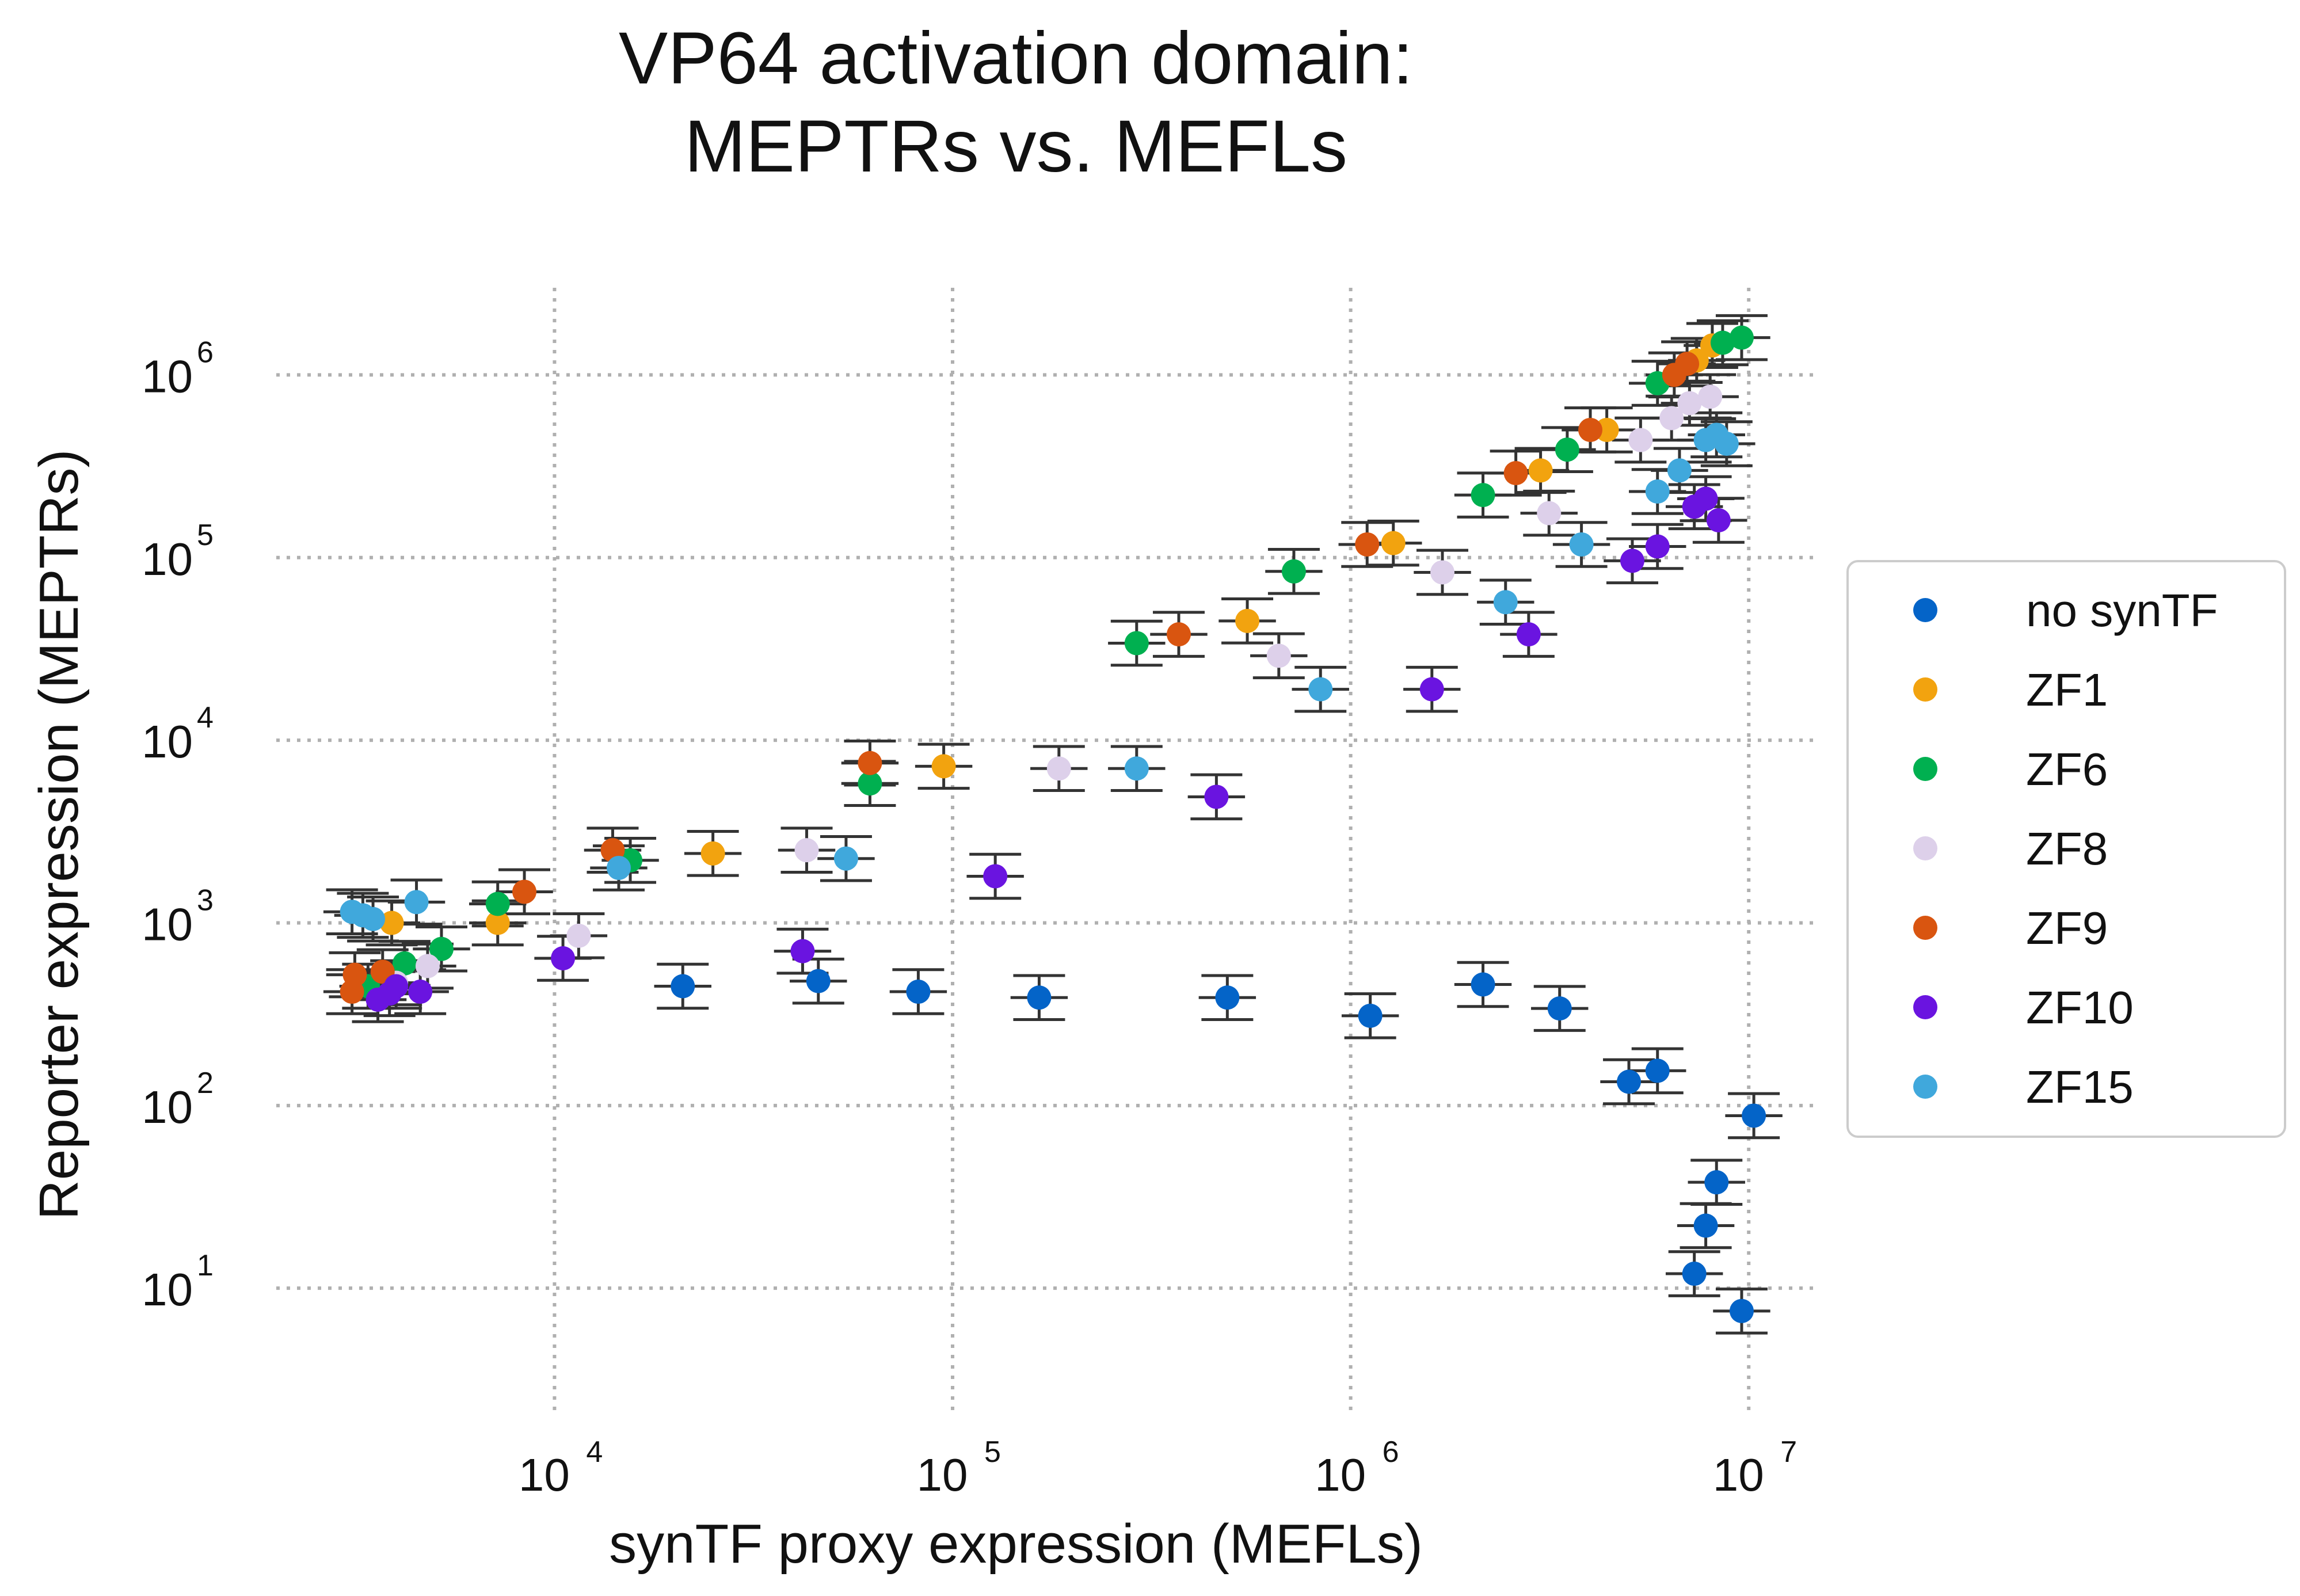 This screenshot has width=2300, height=1596. What do you see at coordinates (1016, 1544) in the screenshot?
I see `x-axis-label: synTF proxy expression (MEFLs)` at bounding box center [1016, 1544].